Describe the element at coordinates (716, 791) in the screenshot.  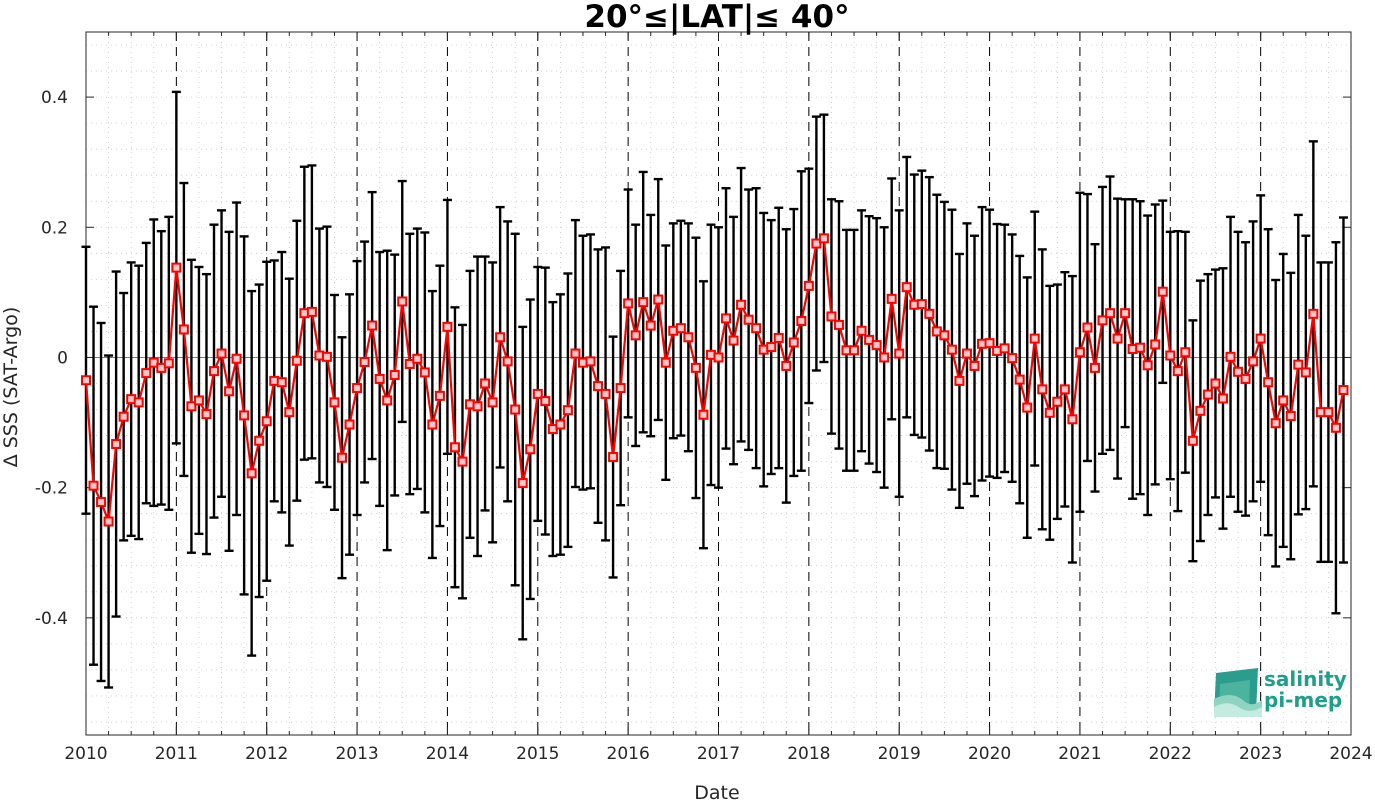
I see `x-axis-label: Date` at that location.